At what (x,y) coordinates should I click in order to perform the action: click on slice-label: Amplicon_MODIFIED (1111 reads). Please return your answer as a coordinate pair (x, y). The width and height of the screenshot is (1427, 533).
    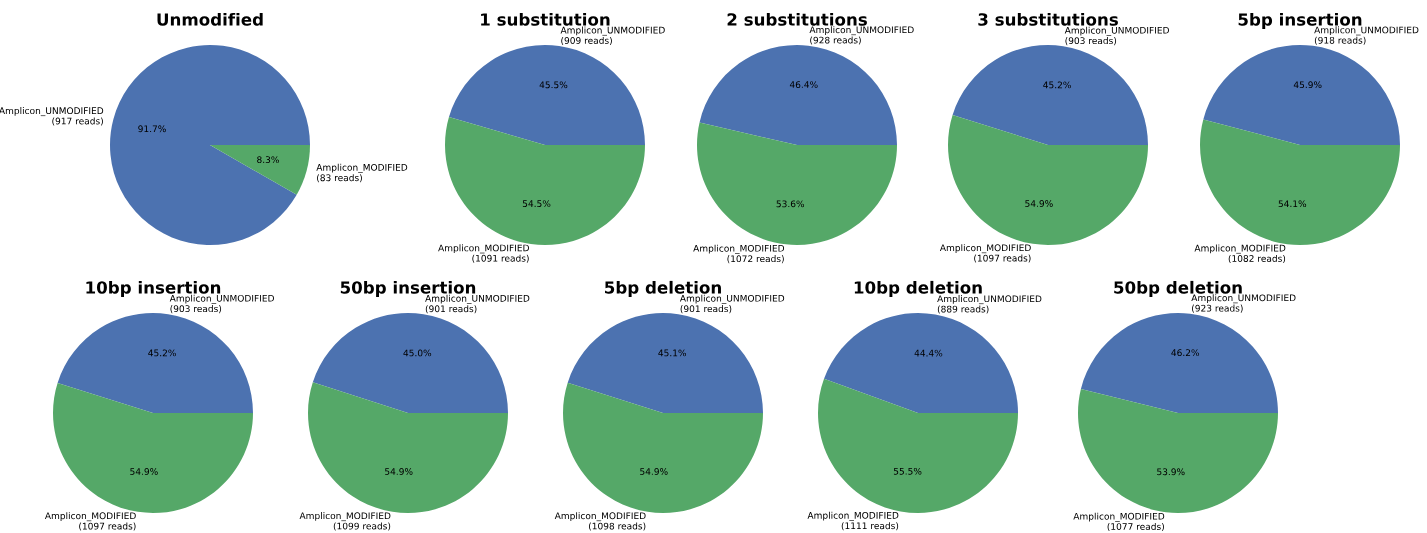
    Looking at the image, I should click on (853, 521).